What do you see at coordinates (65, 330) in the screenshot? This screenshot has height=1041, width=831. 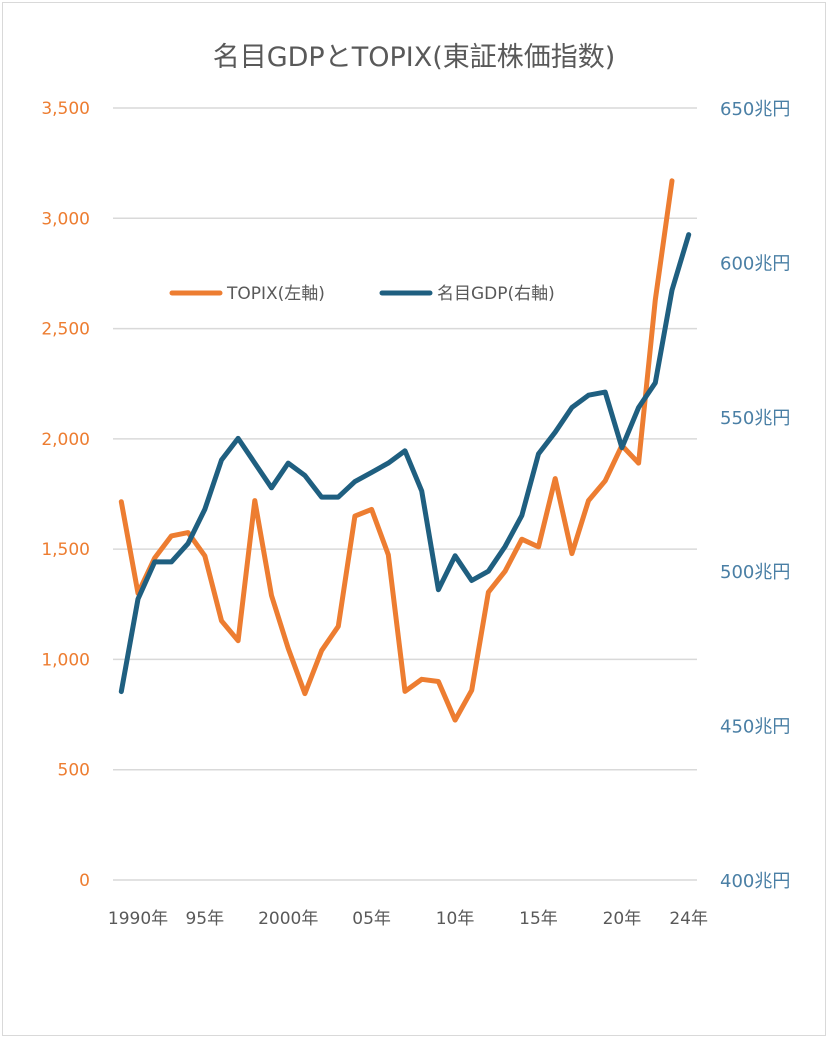 I see `left-tick-label: 2,500` at bounding box center [65, 330].